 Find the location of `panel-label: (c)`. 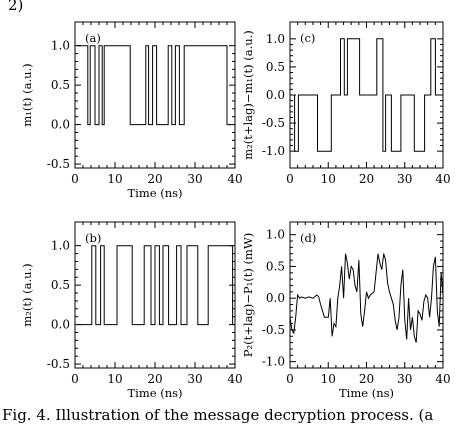

panel-label: (c) is located at coordinates (307, 38).